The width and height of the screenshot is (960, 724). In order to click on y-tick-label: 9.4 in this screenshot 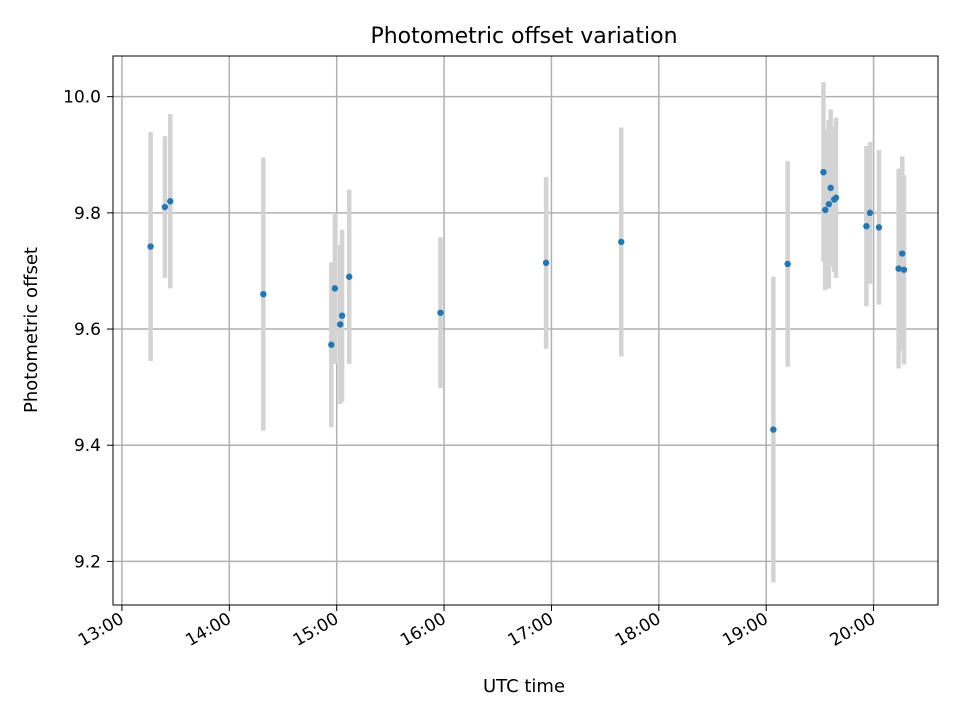, I will do `click(87, 446)`.